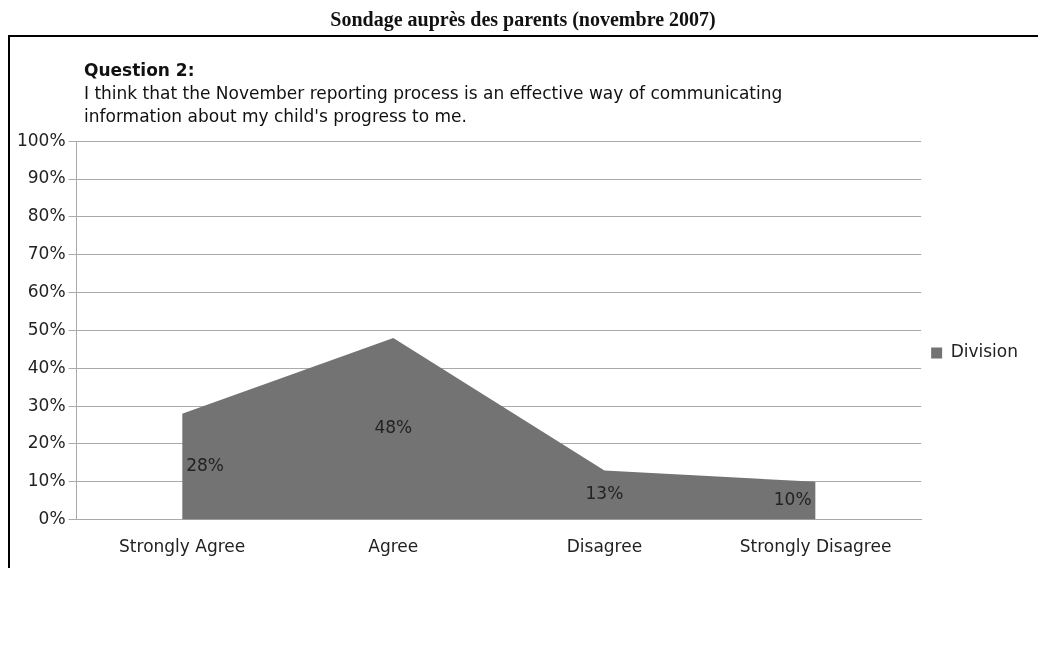  I want to click on text: 48%, so click(393, 427).